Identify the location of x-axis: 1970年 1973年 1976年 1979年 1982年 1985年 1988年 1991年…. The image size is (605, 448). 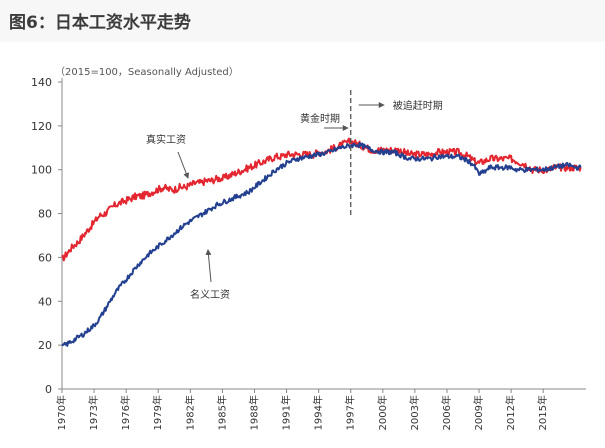
(320, 409).